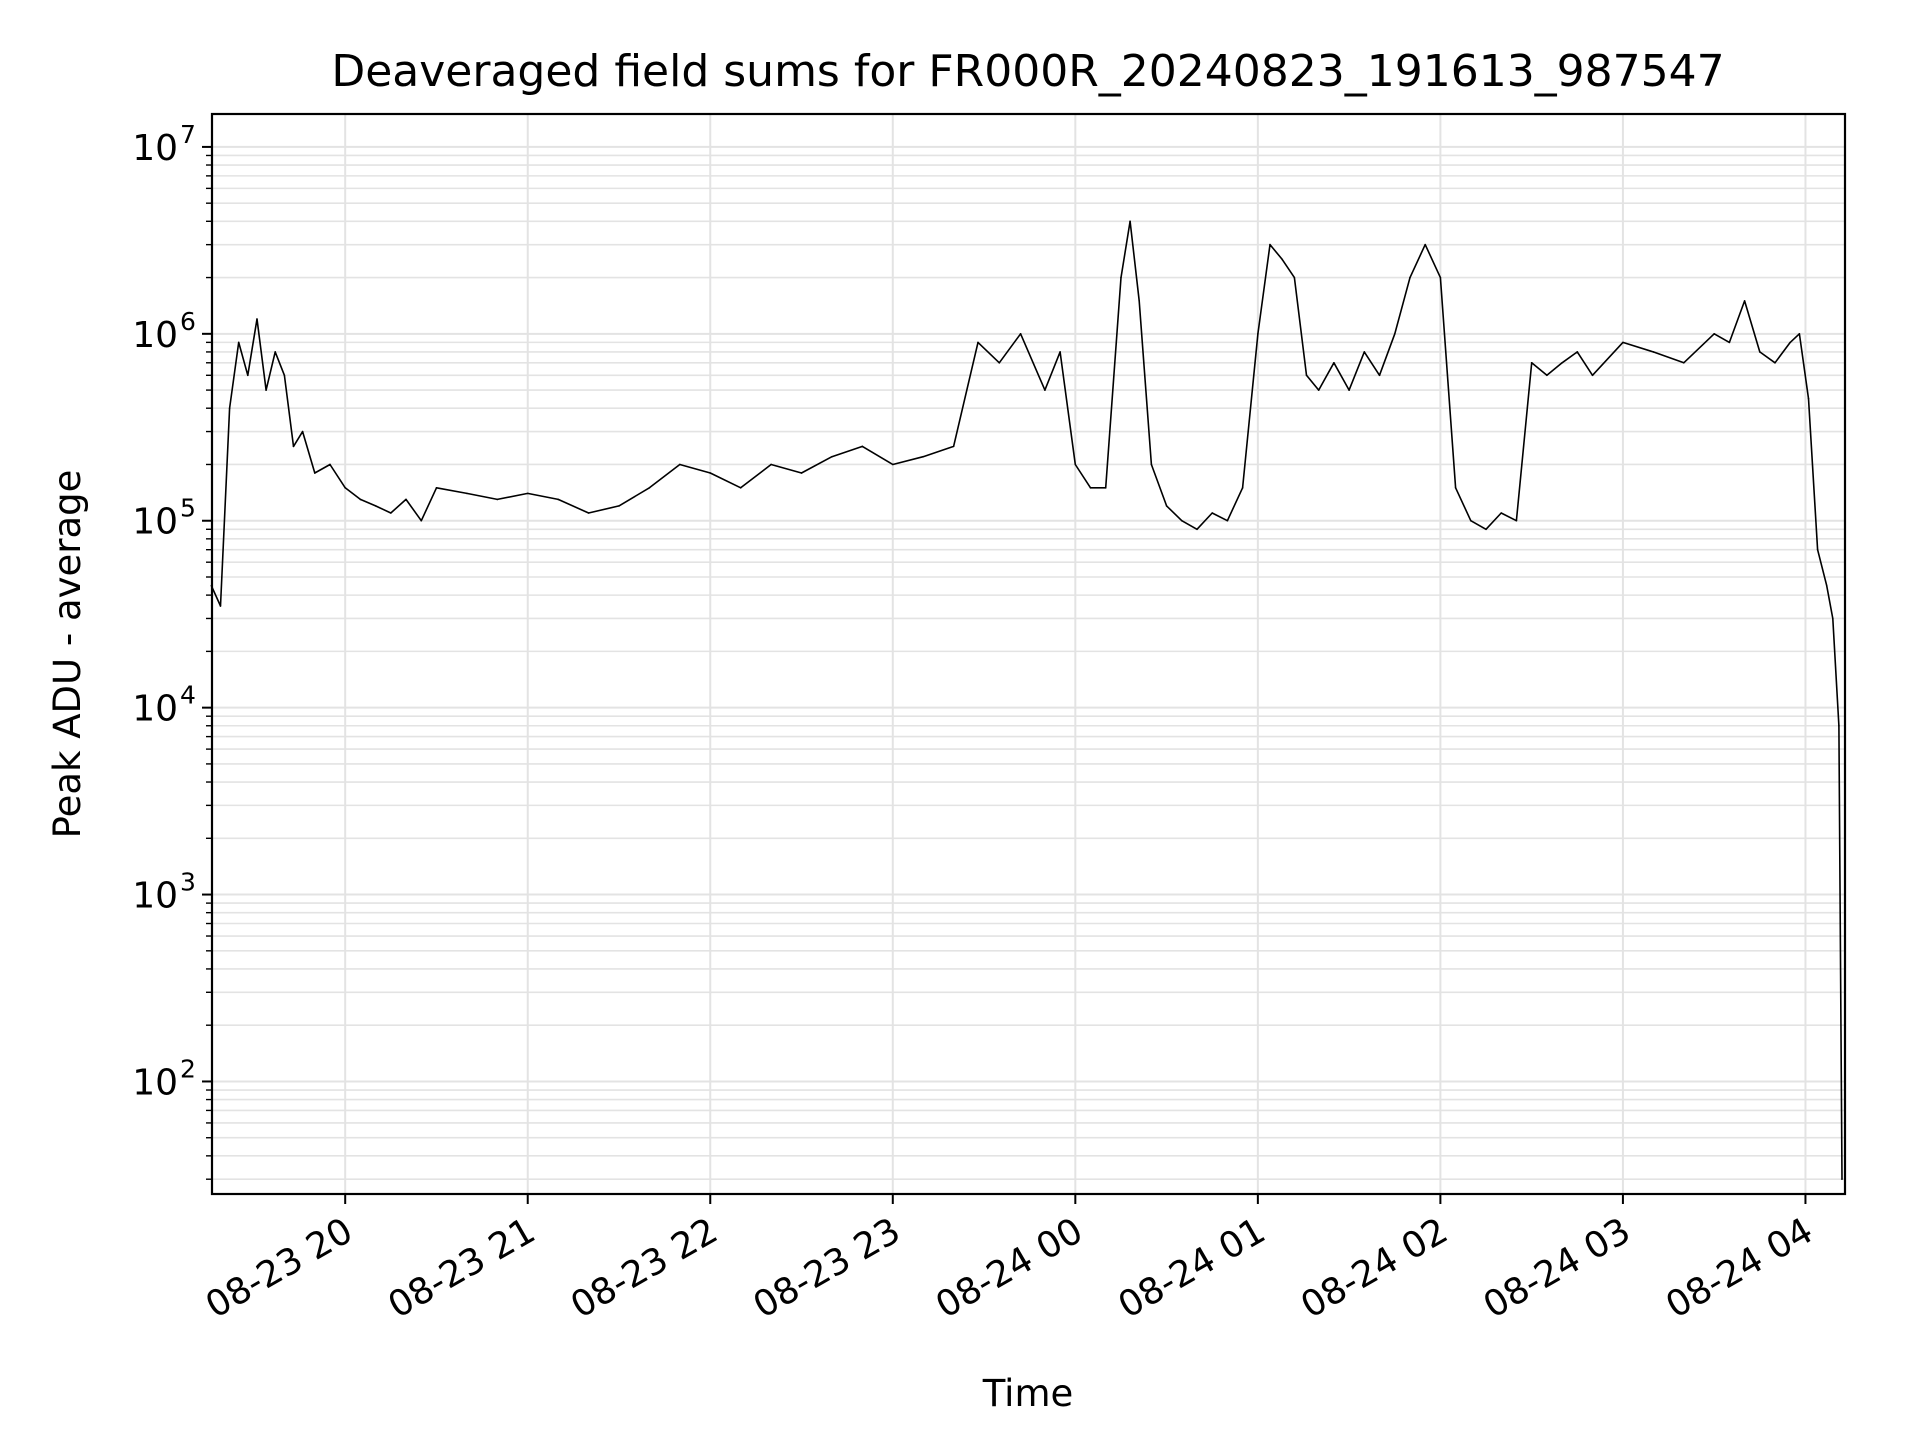  What do you see at coordinates (1028, 1393) in the screenshot?
I see `x-axis-label: Time` at bounding box center [1028, 1393].